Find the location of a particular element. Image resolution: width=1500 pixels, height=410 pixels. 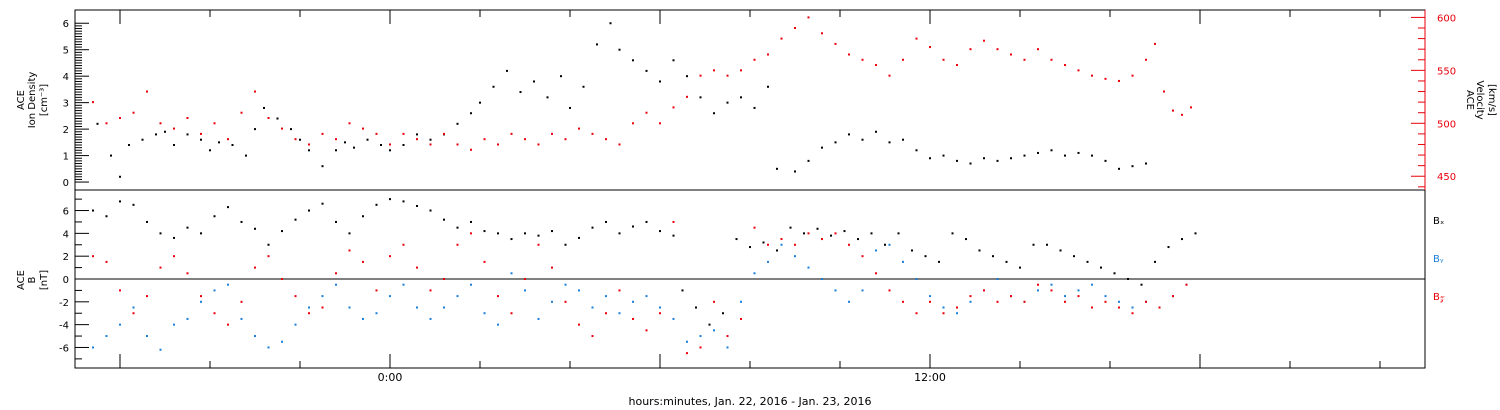

legend-label: B𝓏 is located at coordinates (1439, 297).